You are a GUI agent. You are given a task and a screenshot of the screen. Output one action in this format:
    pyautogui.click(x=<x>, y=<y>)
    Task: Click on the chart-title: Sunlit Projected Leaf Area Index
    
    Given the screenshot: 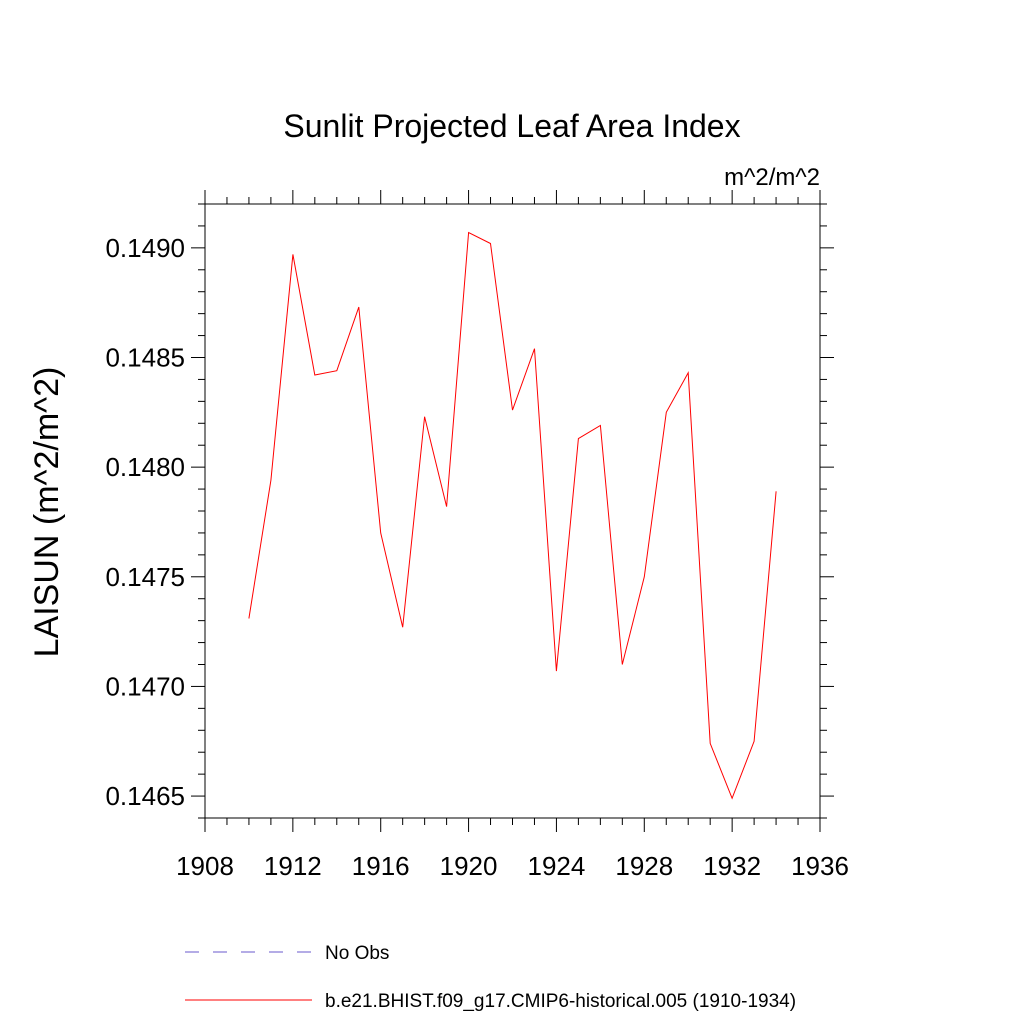 What is the action you would take?
    pyautogui.click(x=511, y=126)
    